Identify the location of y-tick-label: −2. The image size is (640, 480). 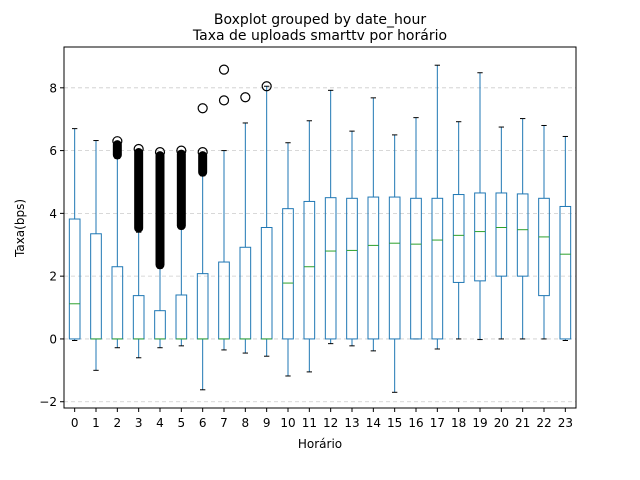
(48, 402).